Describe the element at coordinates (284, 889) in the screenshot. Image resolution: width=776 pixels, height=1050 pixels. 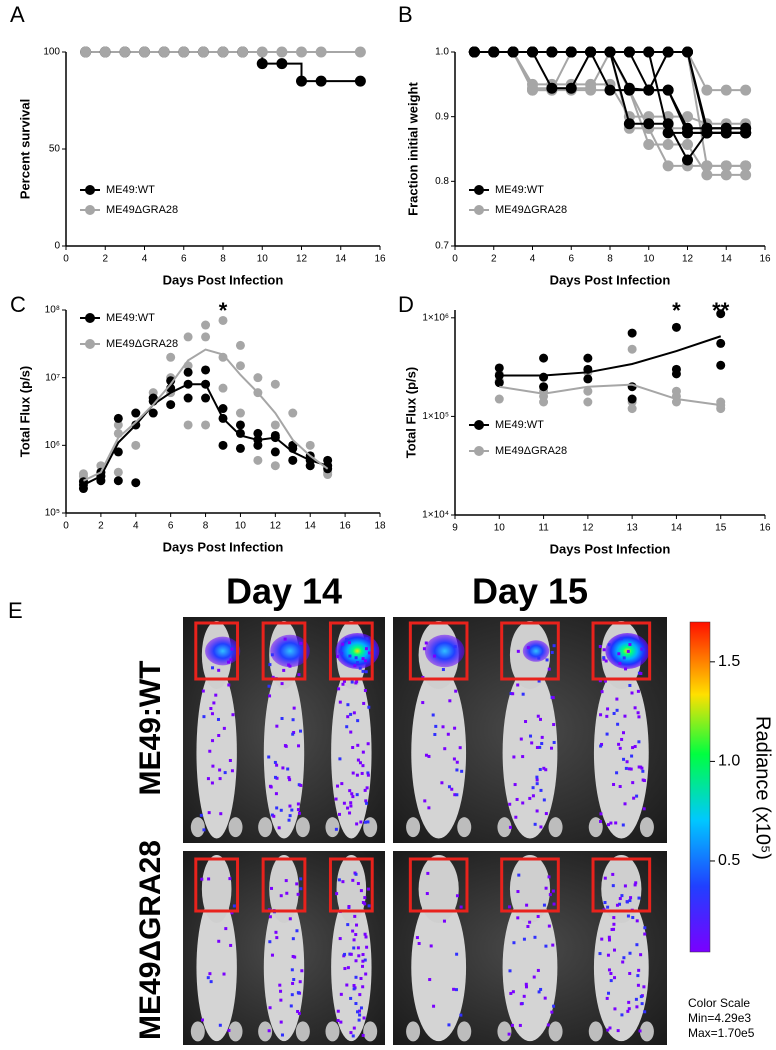
I see `mouse-head` at that location.